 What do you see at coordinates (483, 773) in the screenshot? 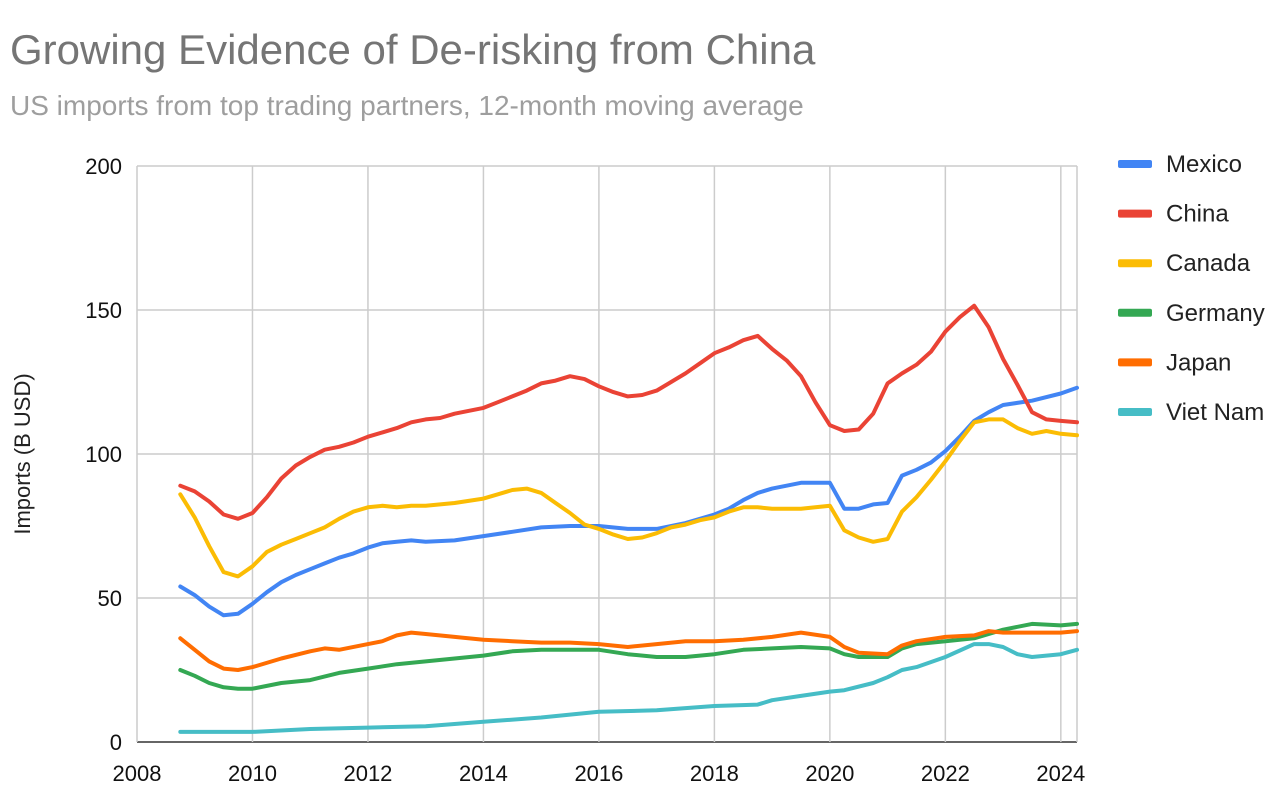
I see `x-tick-label: 2014` at bounding box center [483, 773].